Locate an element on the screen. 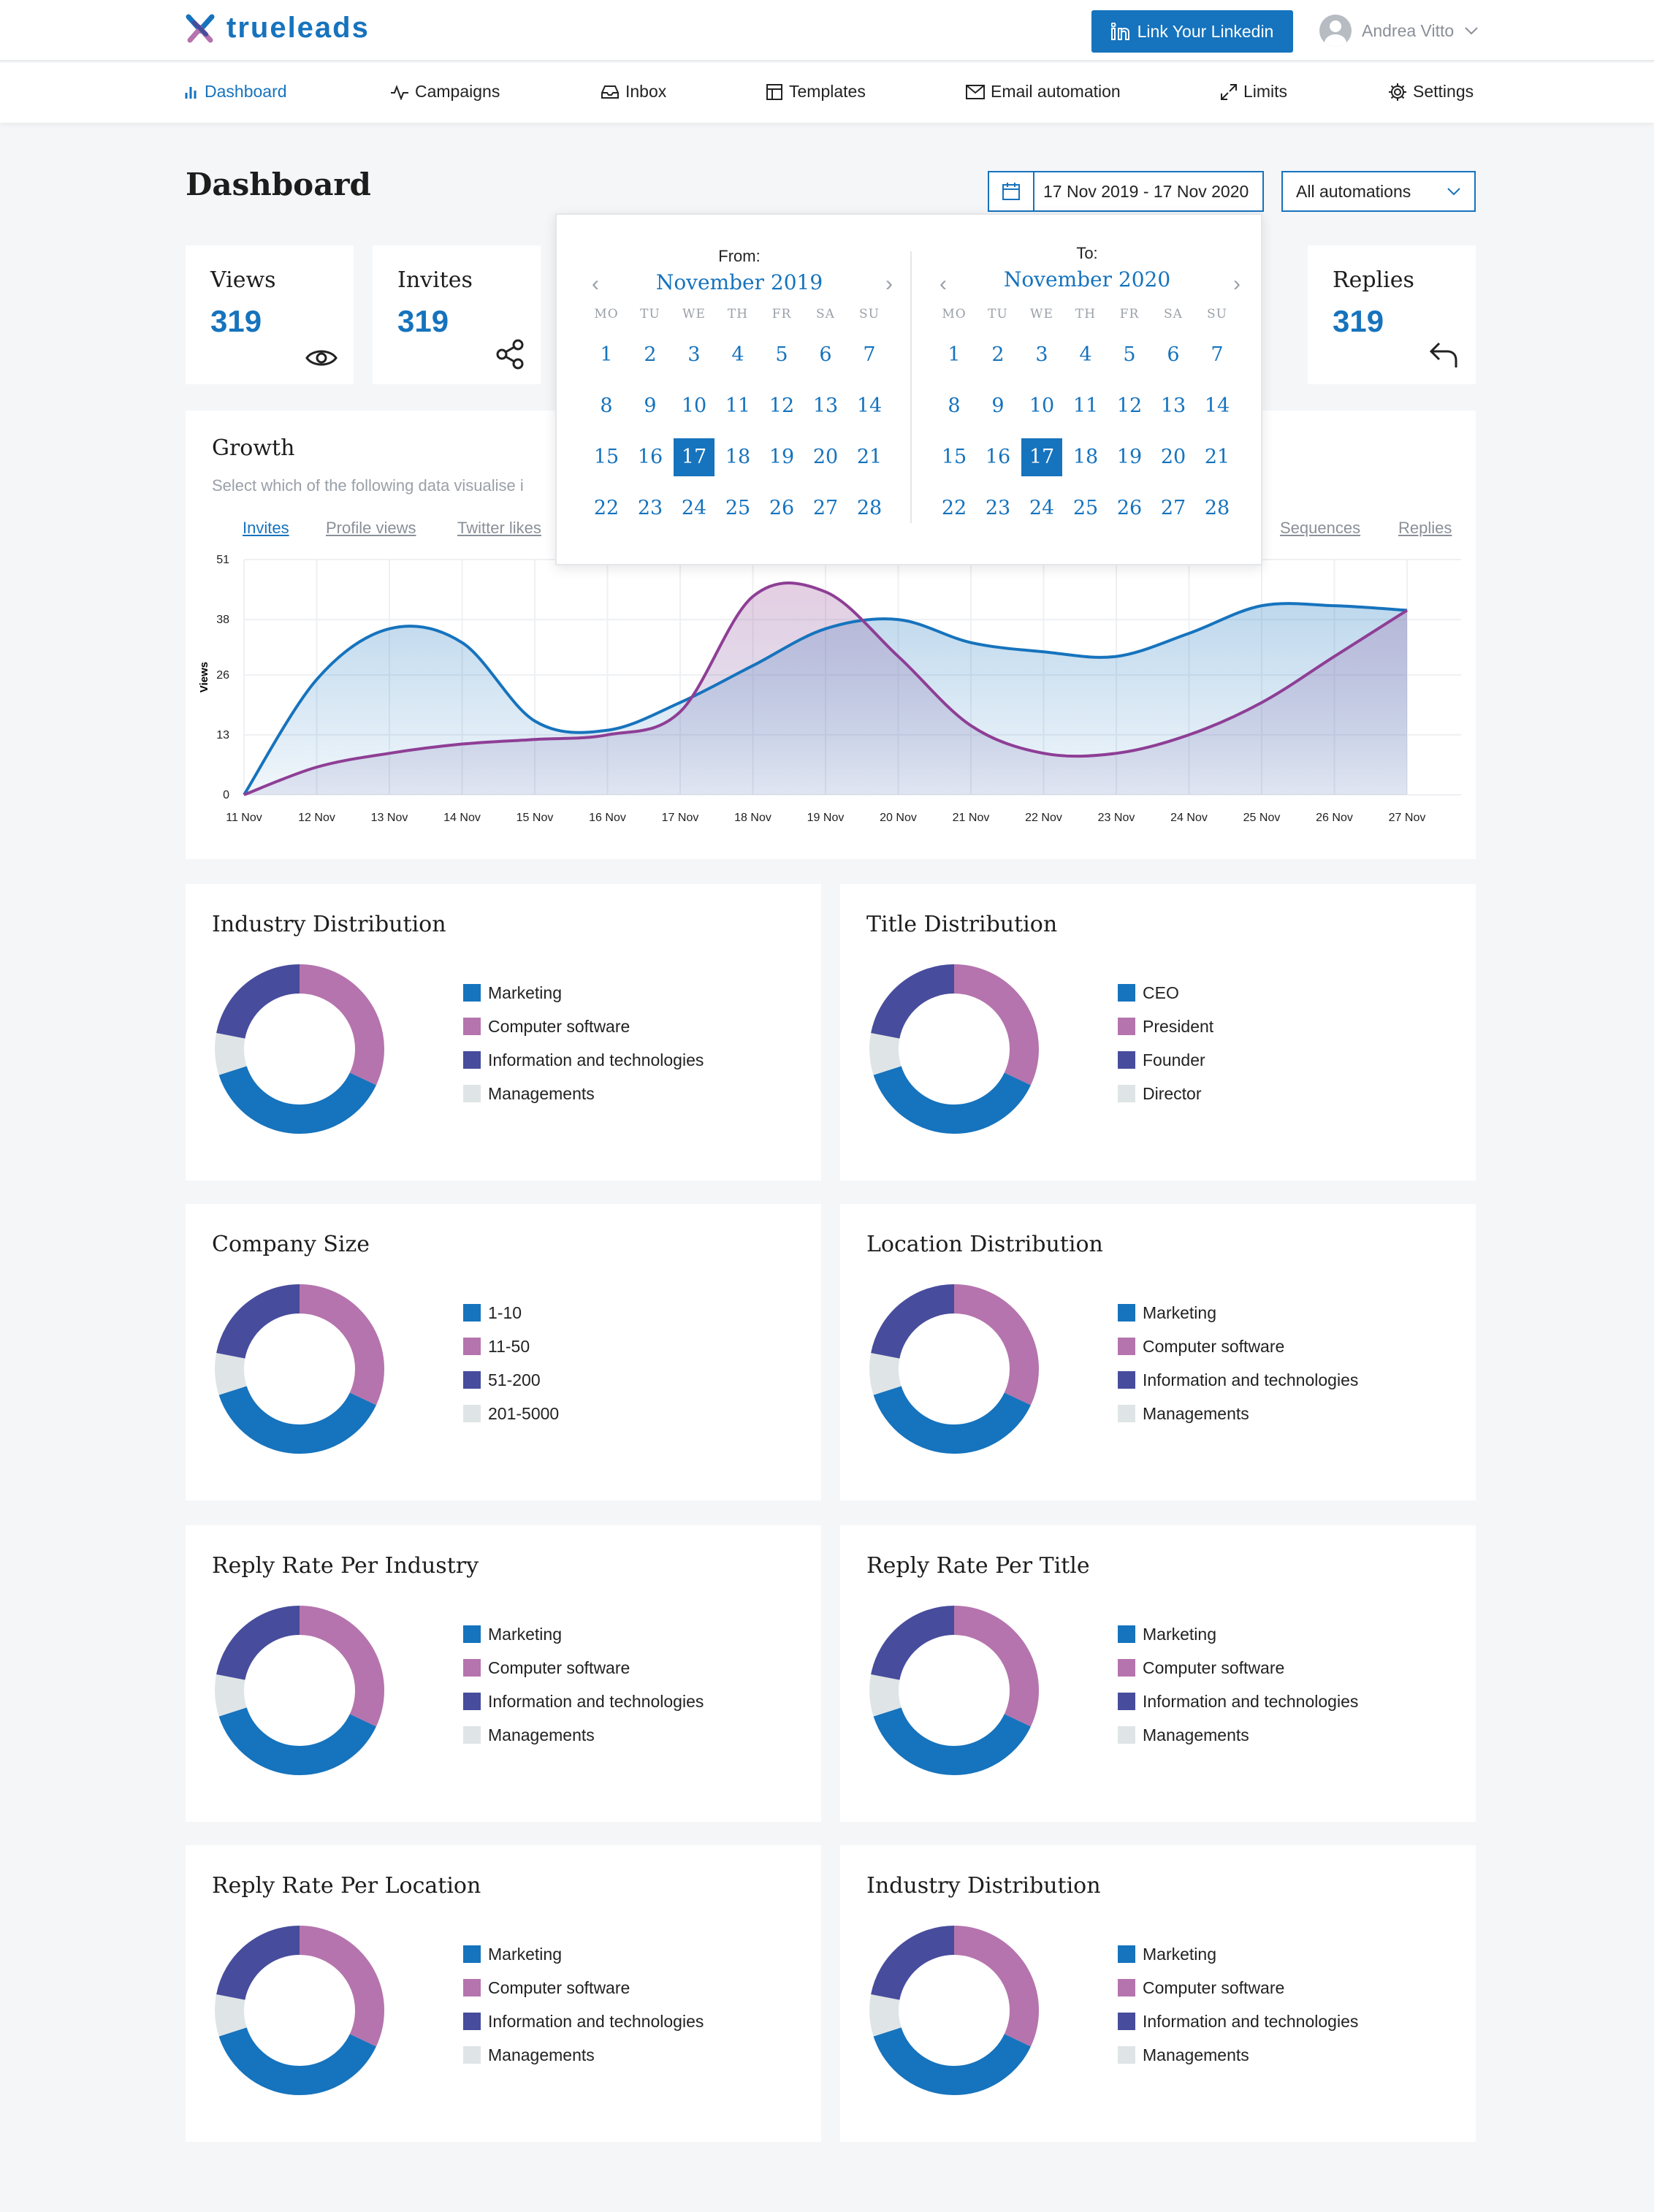  stat-card-replies: Replies 319 is located at coordinates (1392, 314).